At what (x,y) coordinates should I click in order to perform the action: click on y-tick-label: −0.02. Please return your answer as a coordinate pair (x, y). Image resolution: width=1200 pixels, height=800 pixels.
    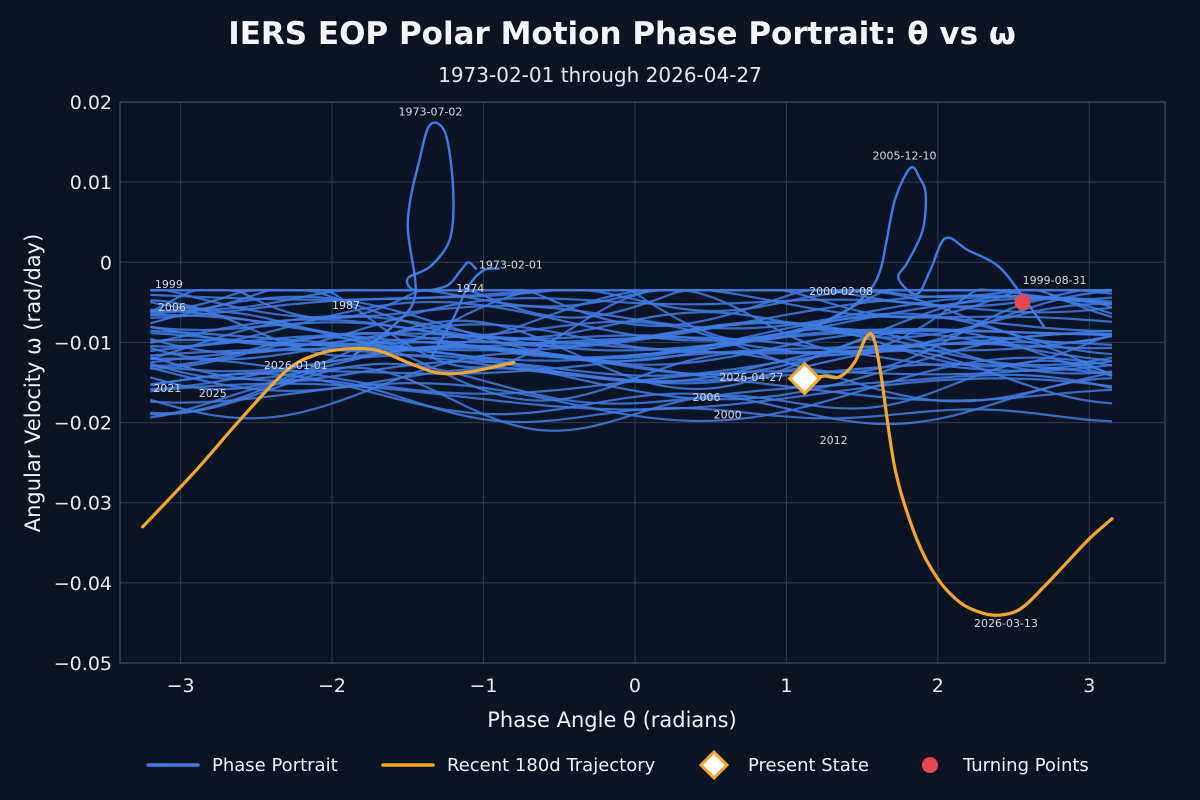
    Looking at the image, I should click on (83, 424).